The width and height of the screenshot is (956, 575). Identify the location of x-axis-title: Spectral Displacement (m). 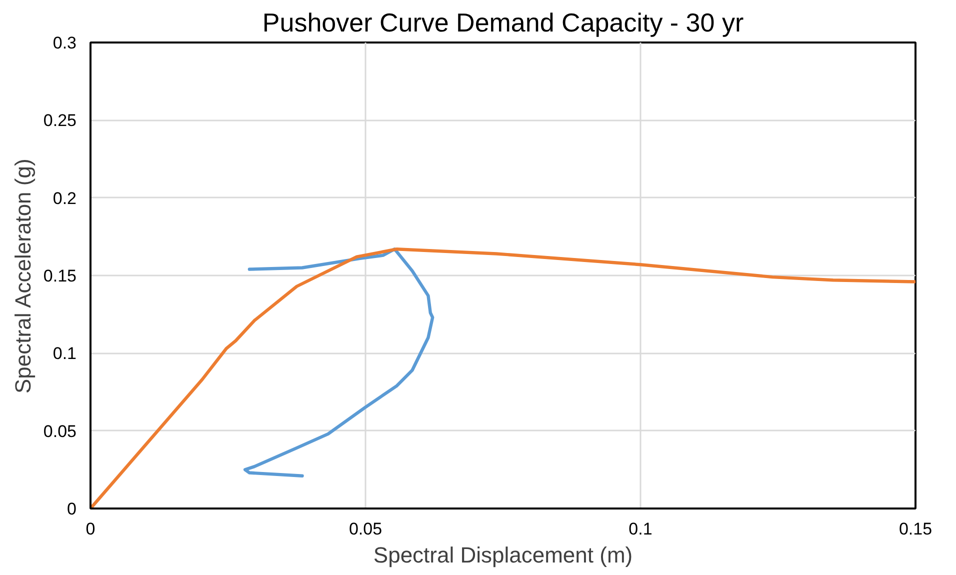
(503, 555).